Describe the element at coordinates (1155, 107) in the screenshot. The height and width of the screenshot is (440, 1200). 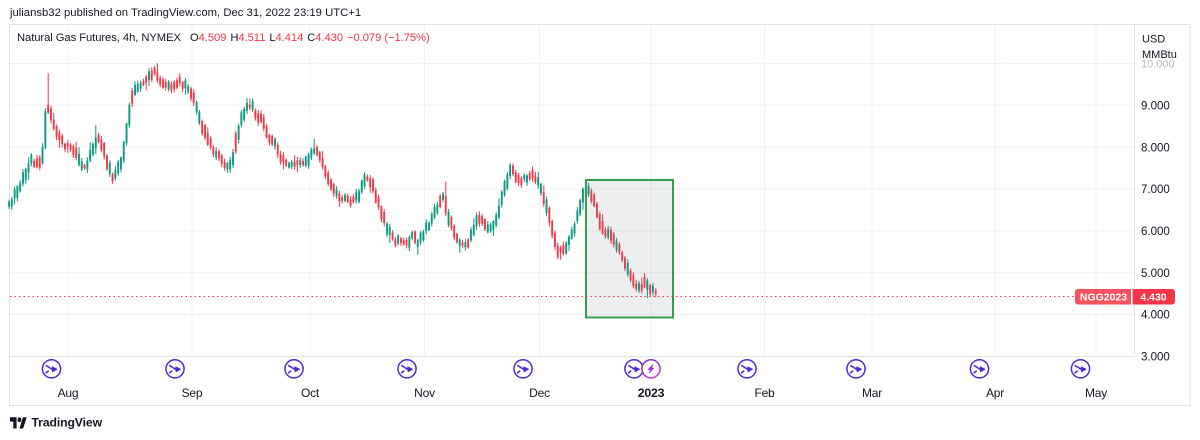
I see `svg-text: 9.000` at that location.